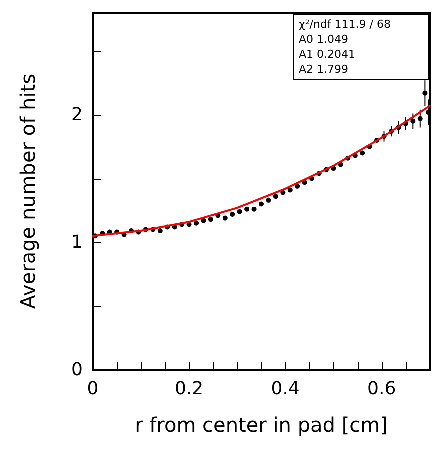 The height and width of the screenshot is (449, 440). Describe the element at coordinates (93, 389) in the screenshot. I see `x-tick-label: 0` at that location.